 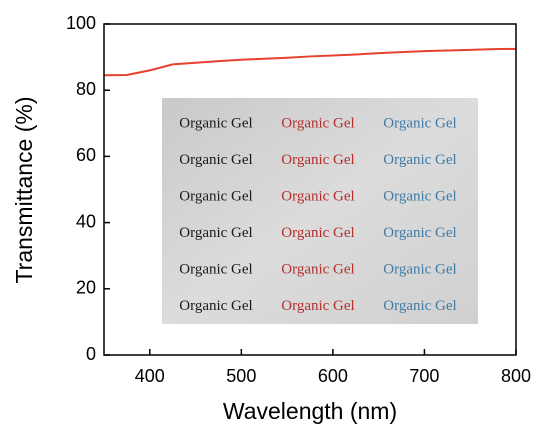 What do you see at coordinates (86, 89) in the screenshot?
I see `y-tick-label: 80` at bounding box center [86, 89].